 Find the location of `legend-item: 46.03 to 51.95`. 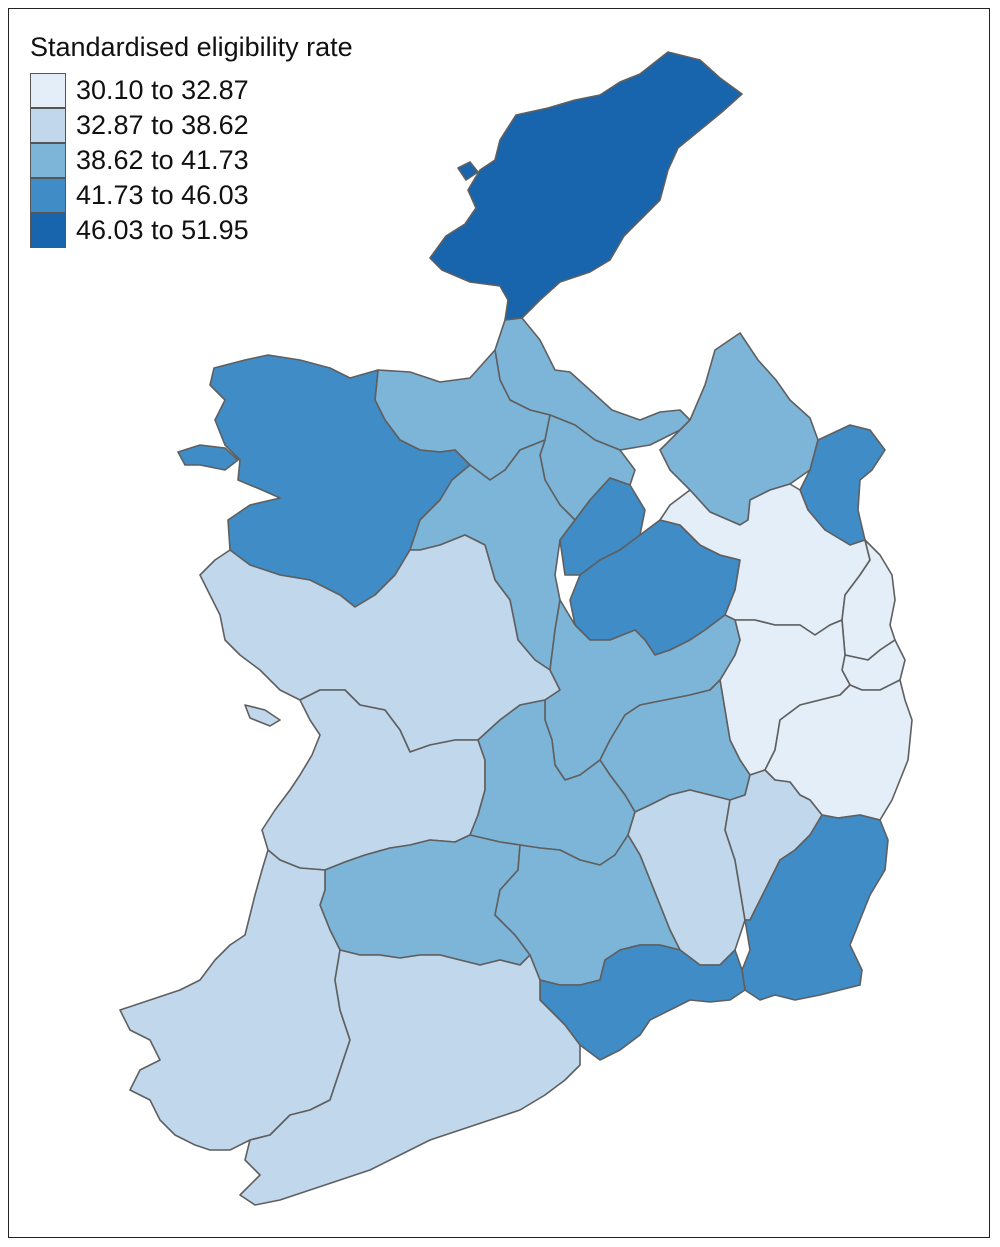

legend-item: 46.03 to 51.95 is located at coordinates (191, 230).